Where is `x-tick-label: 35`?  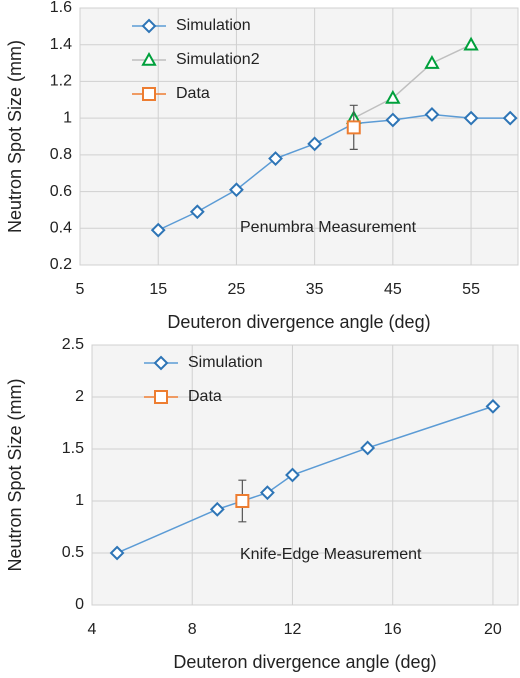
x-tick-label: 35 is located at coordinates (315, 289).